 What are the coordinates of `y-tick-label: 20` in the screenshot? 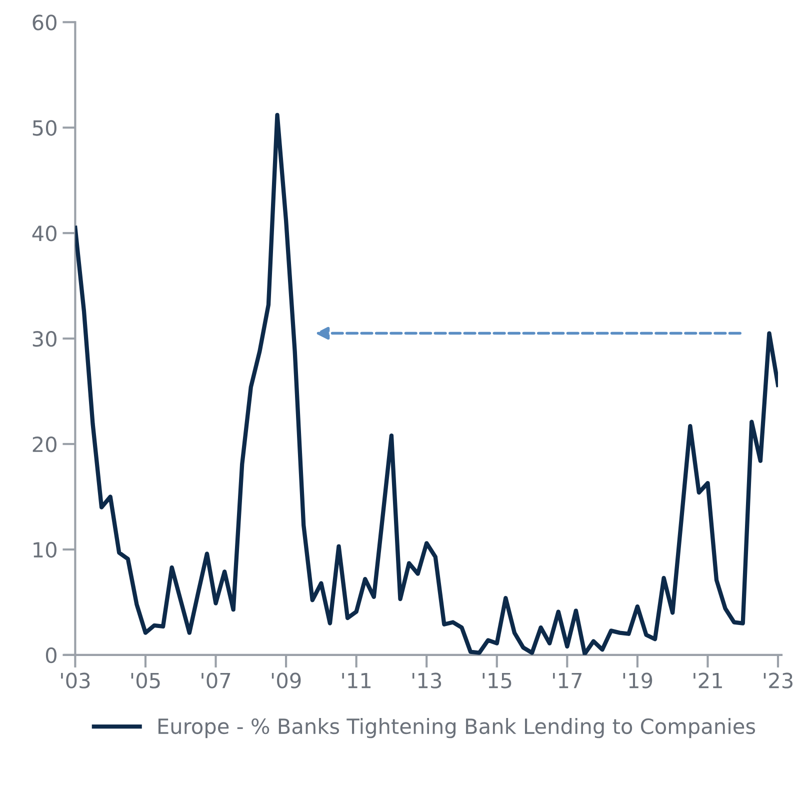 It's located at (44, 444).